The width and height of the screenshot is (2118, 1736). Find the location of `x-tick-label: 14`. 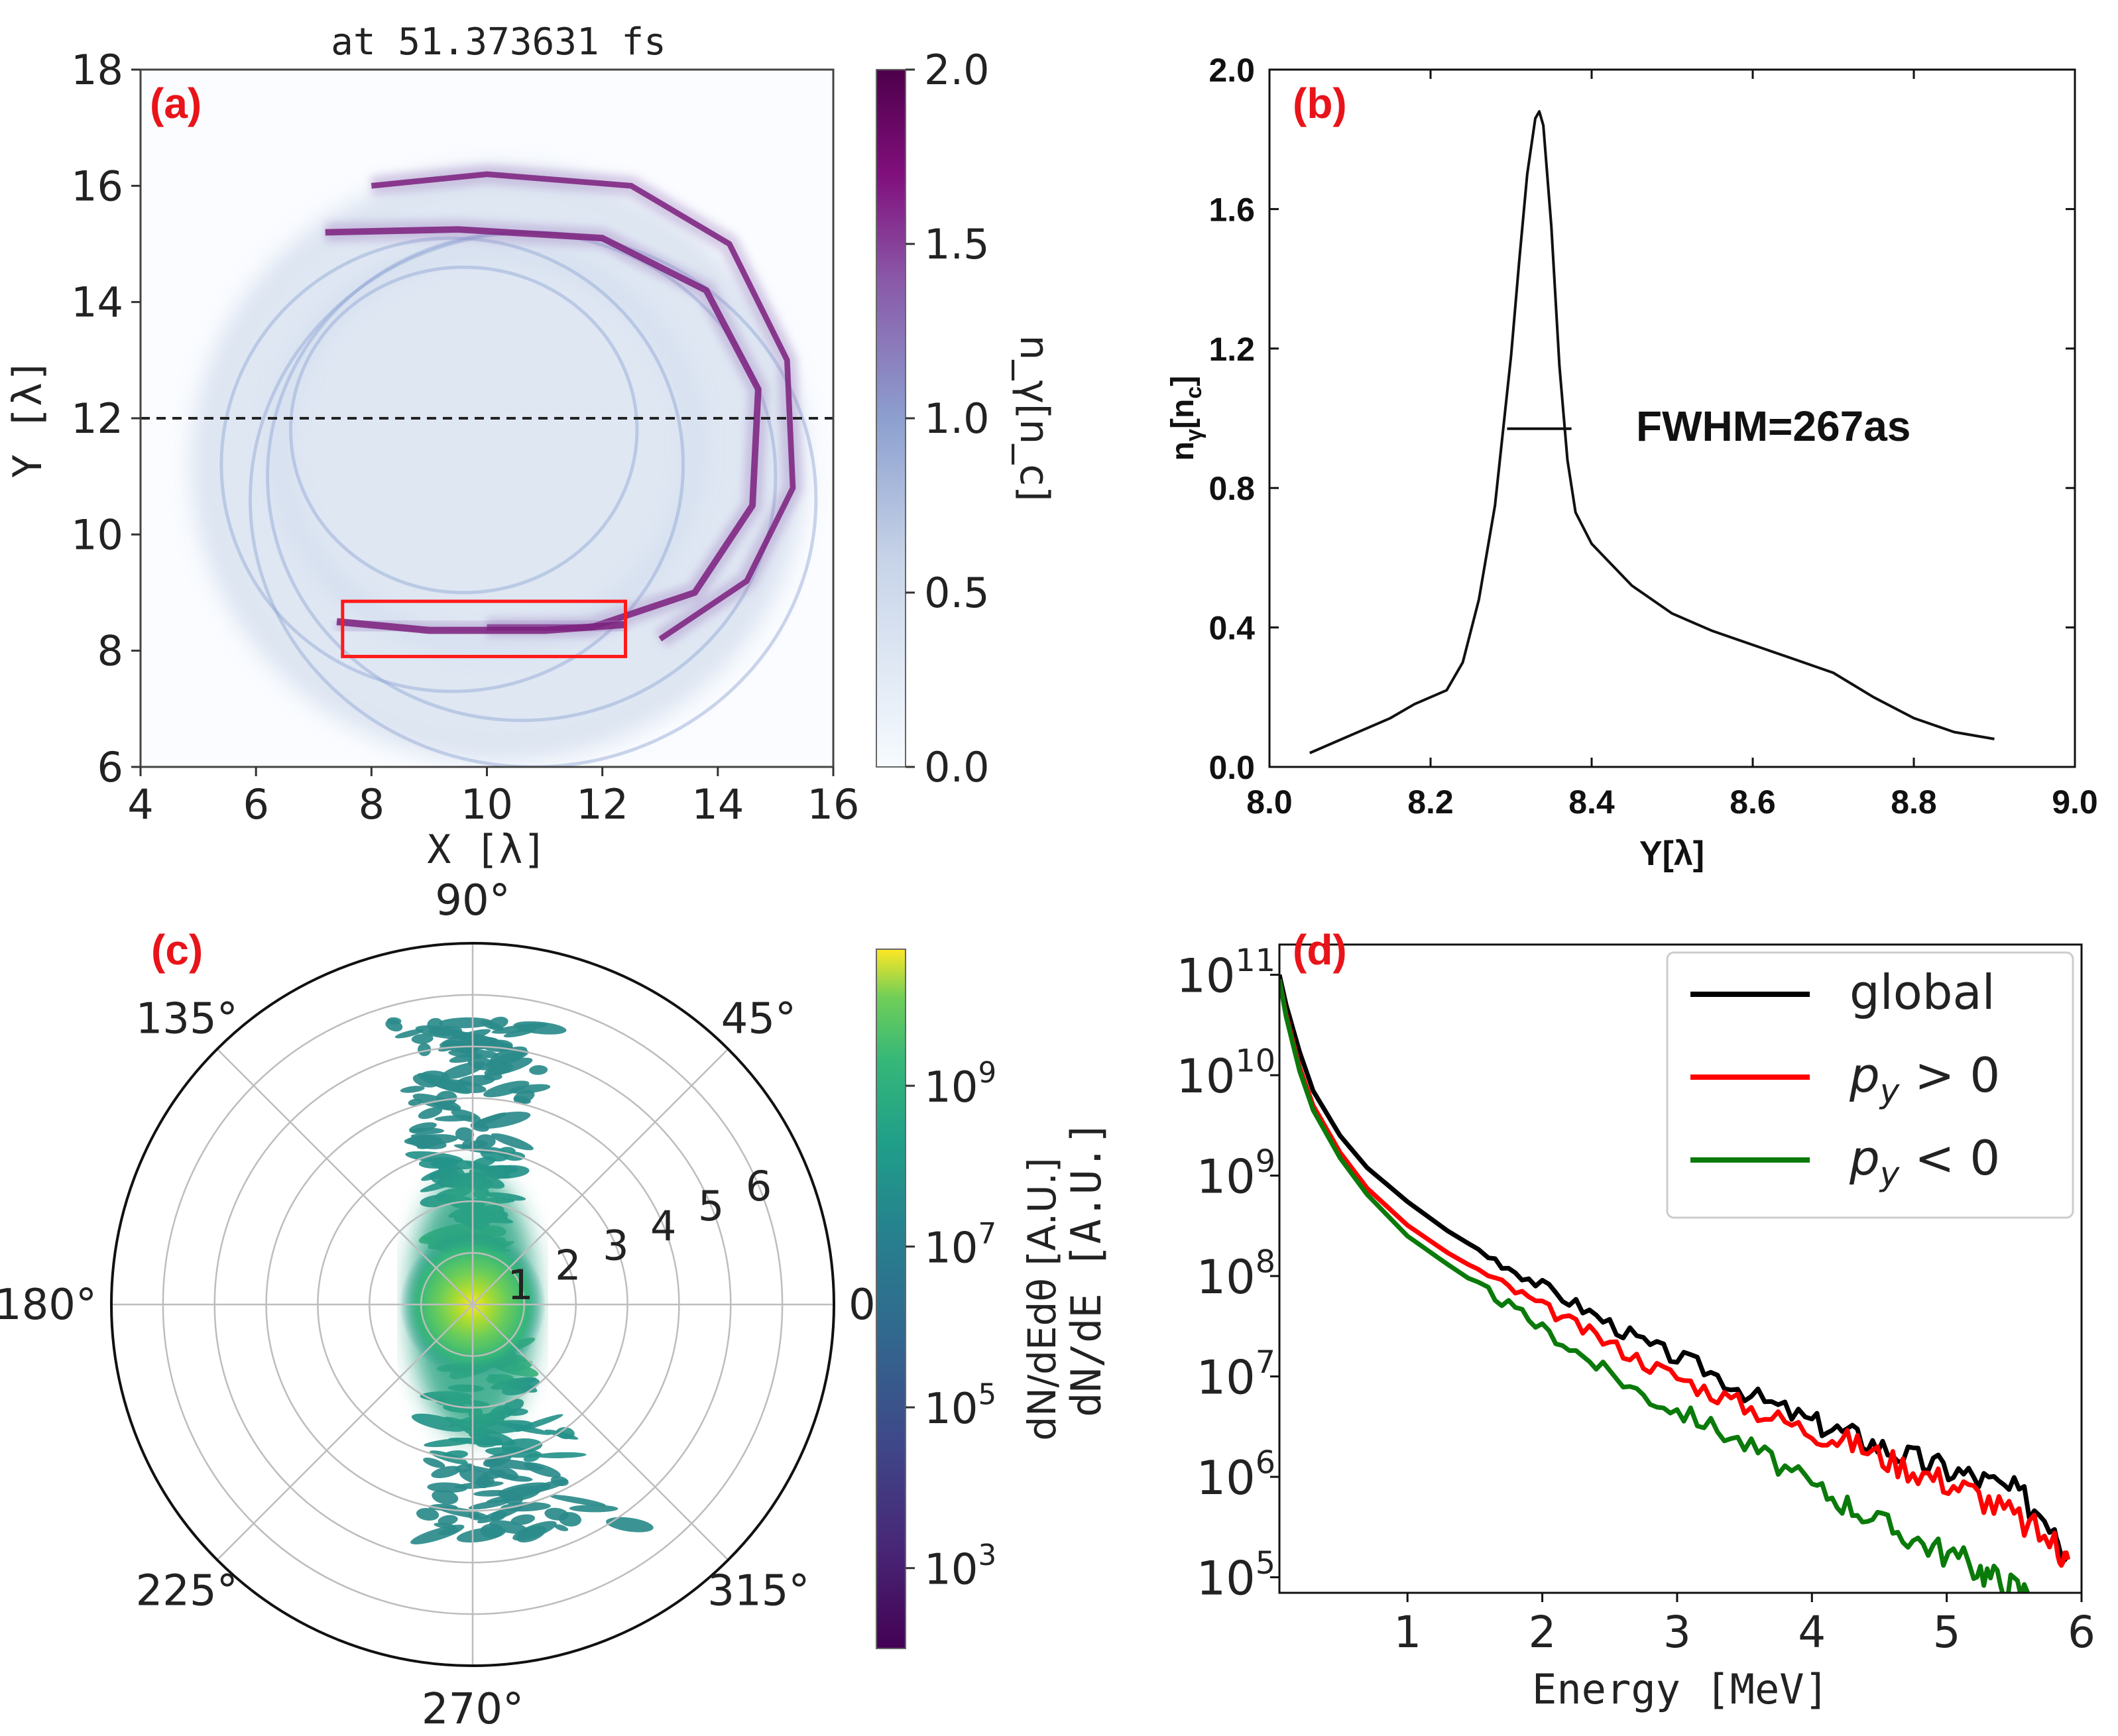

x-tick-label: 14 is located at coordinates (718, 805).